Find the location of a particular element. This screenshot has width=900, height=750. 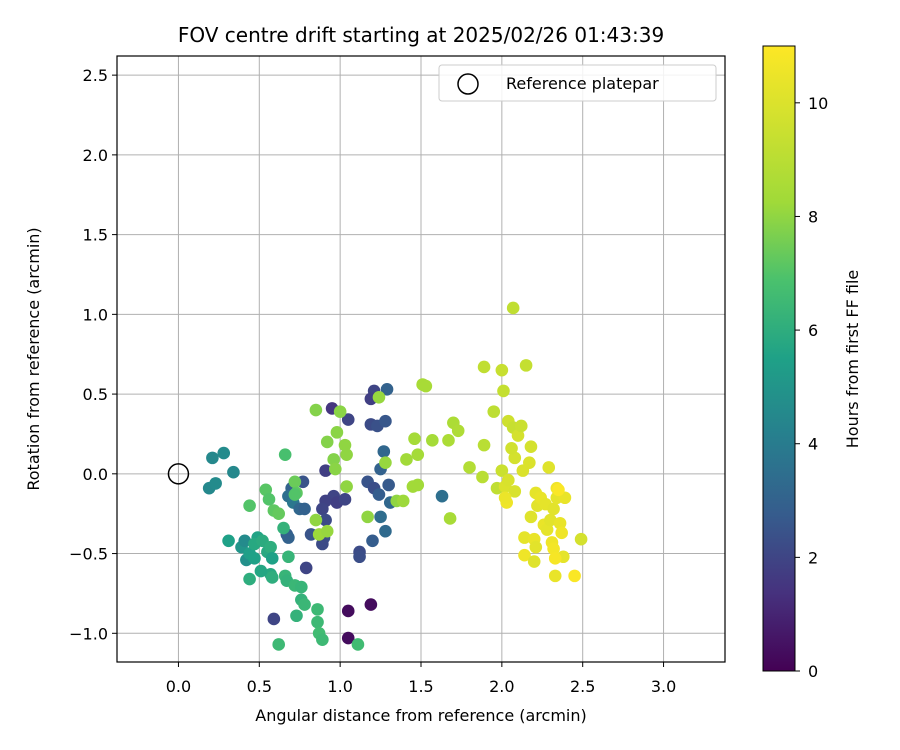

y-tick-label: 0.5 is located at coordinates (95, 394).